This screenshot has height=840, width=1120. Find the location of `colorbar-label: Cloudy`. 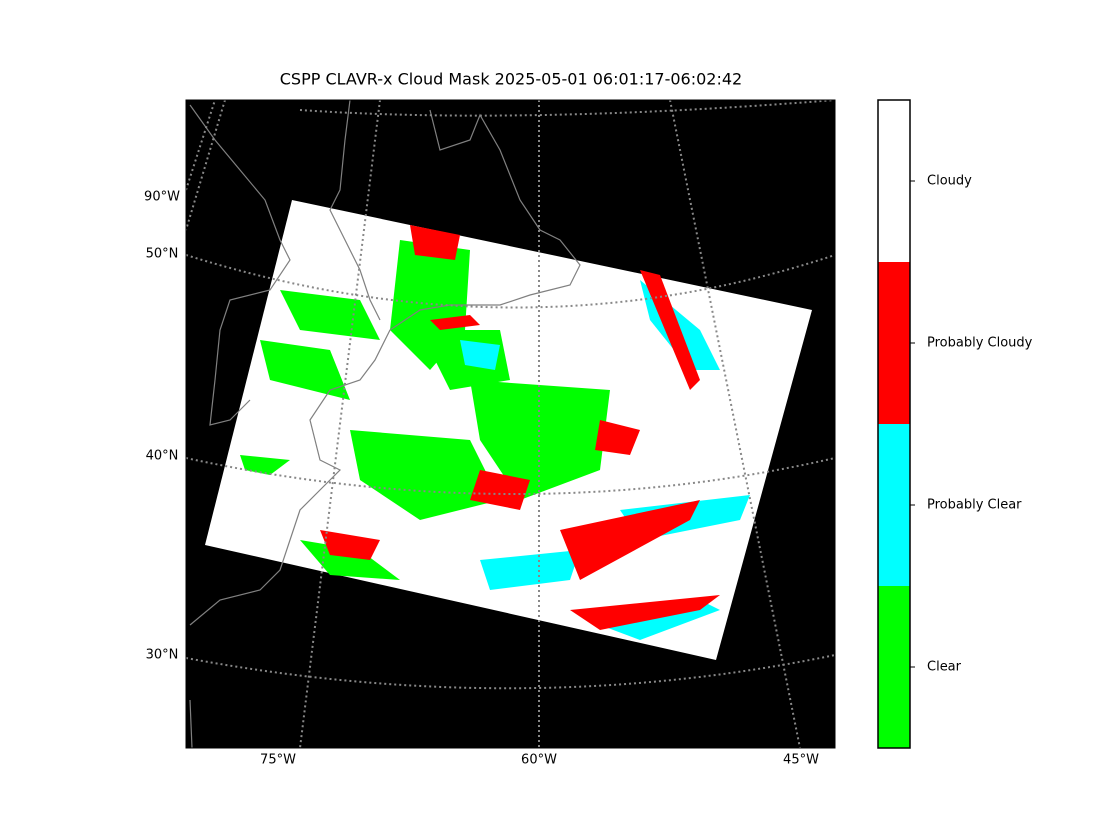

colorbar-label: Cloudy is located at coordinates (949, 181).